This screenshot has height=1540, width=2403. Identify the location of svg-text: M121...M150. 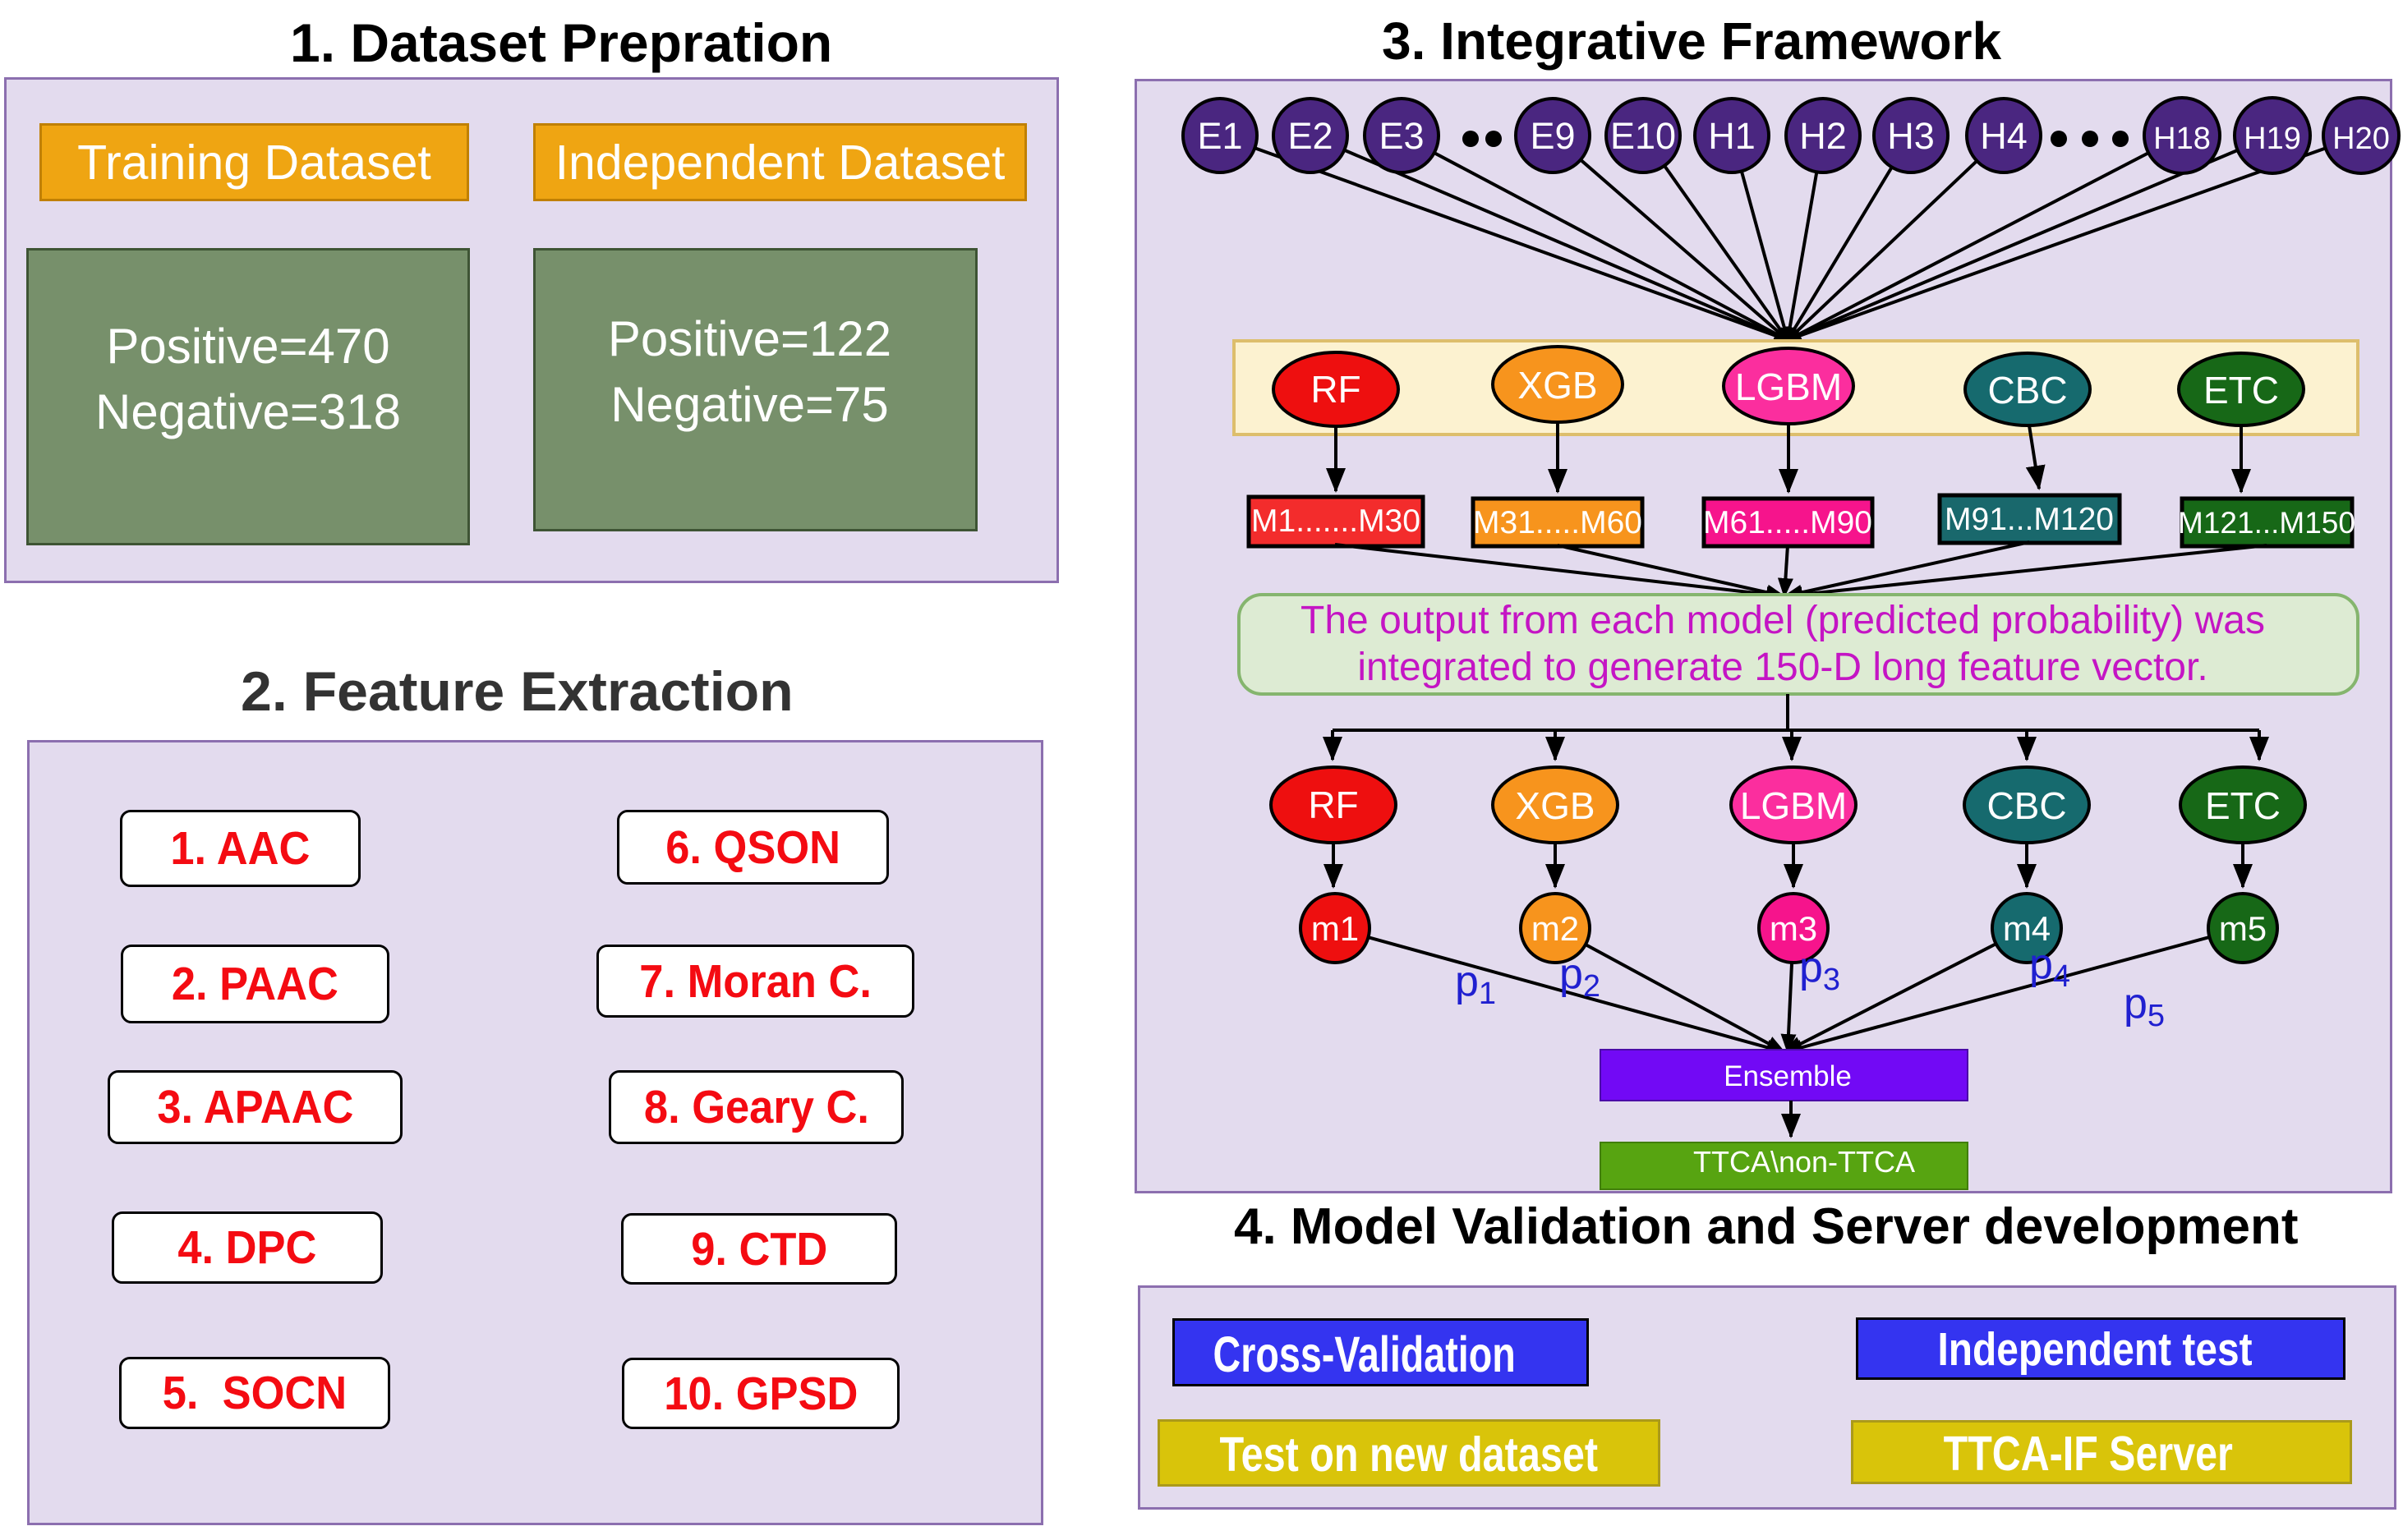
(2267, 523).